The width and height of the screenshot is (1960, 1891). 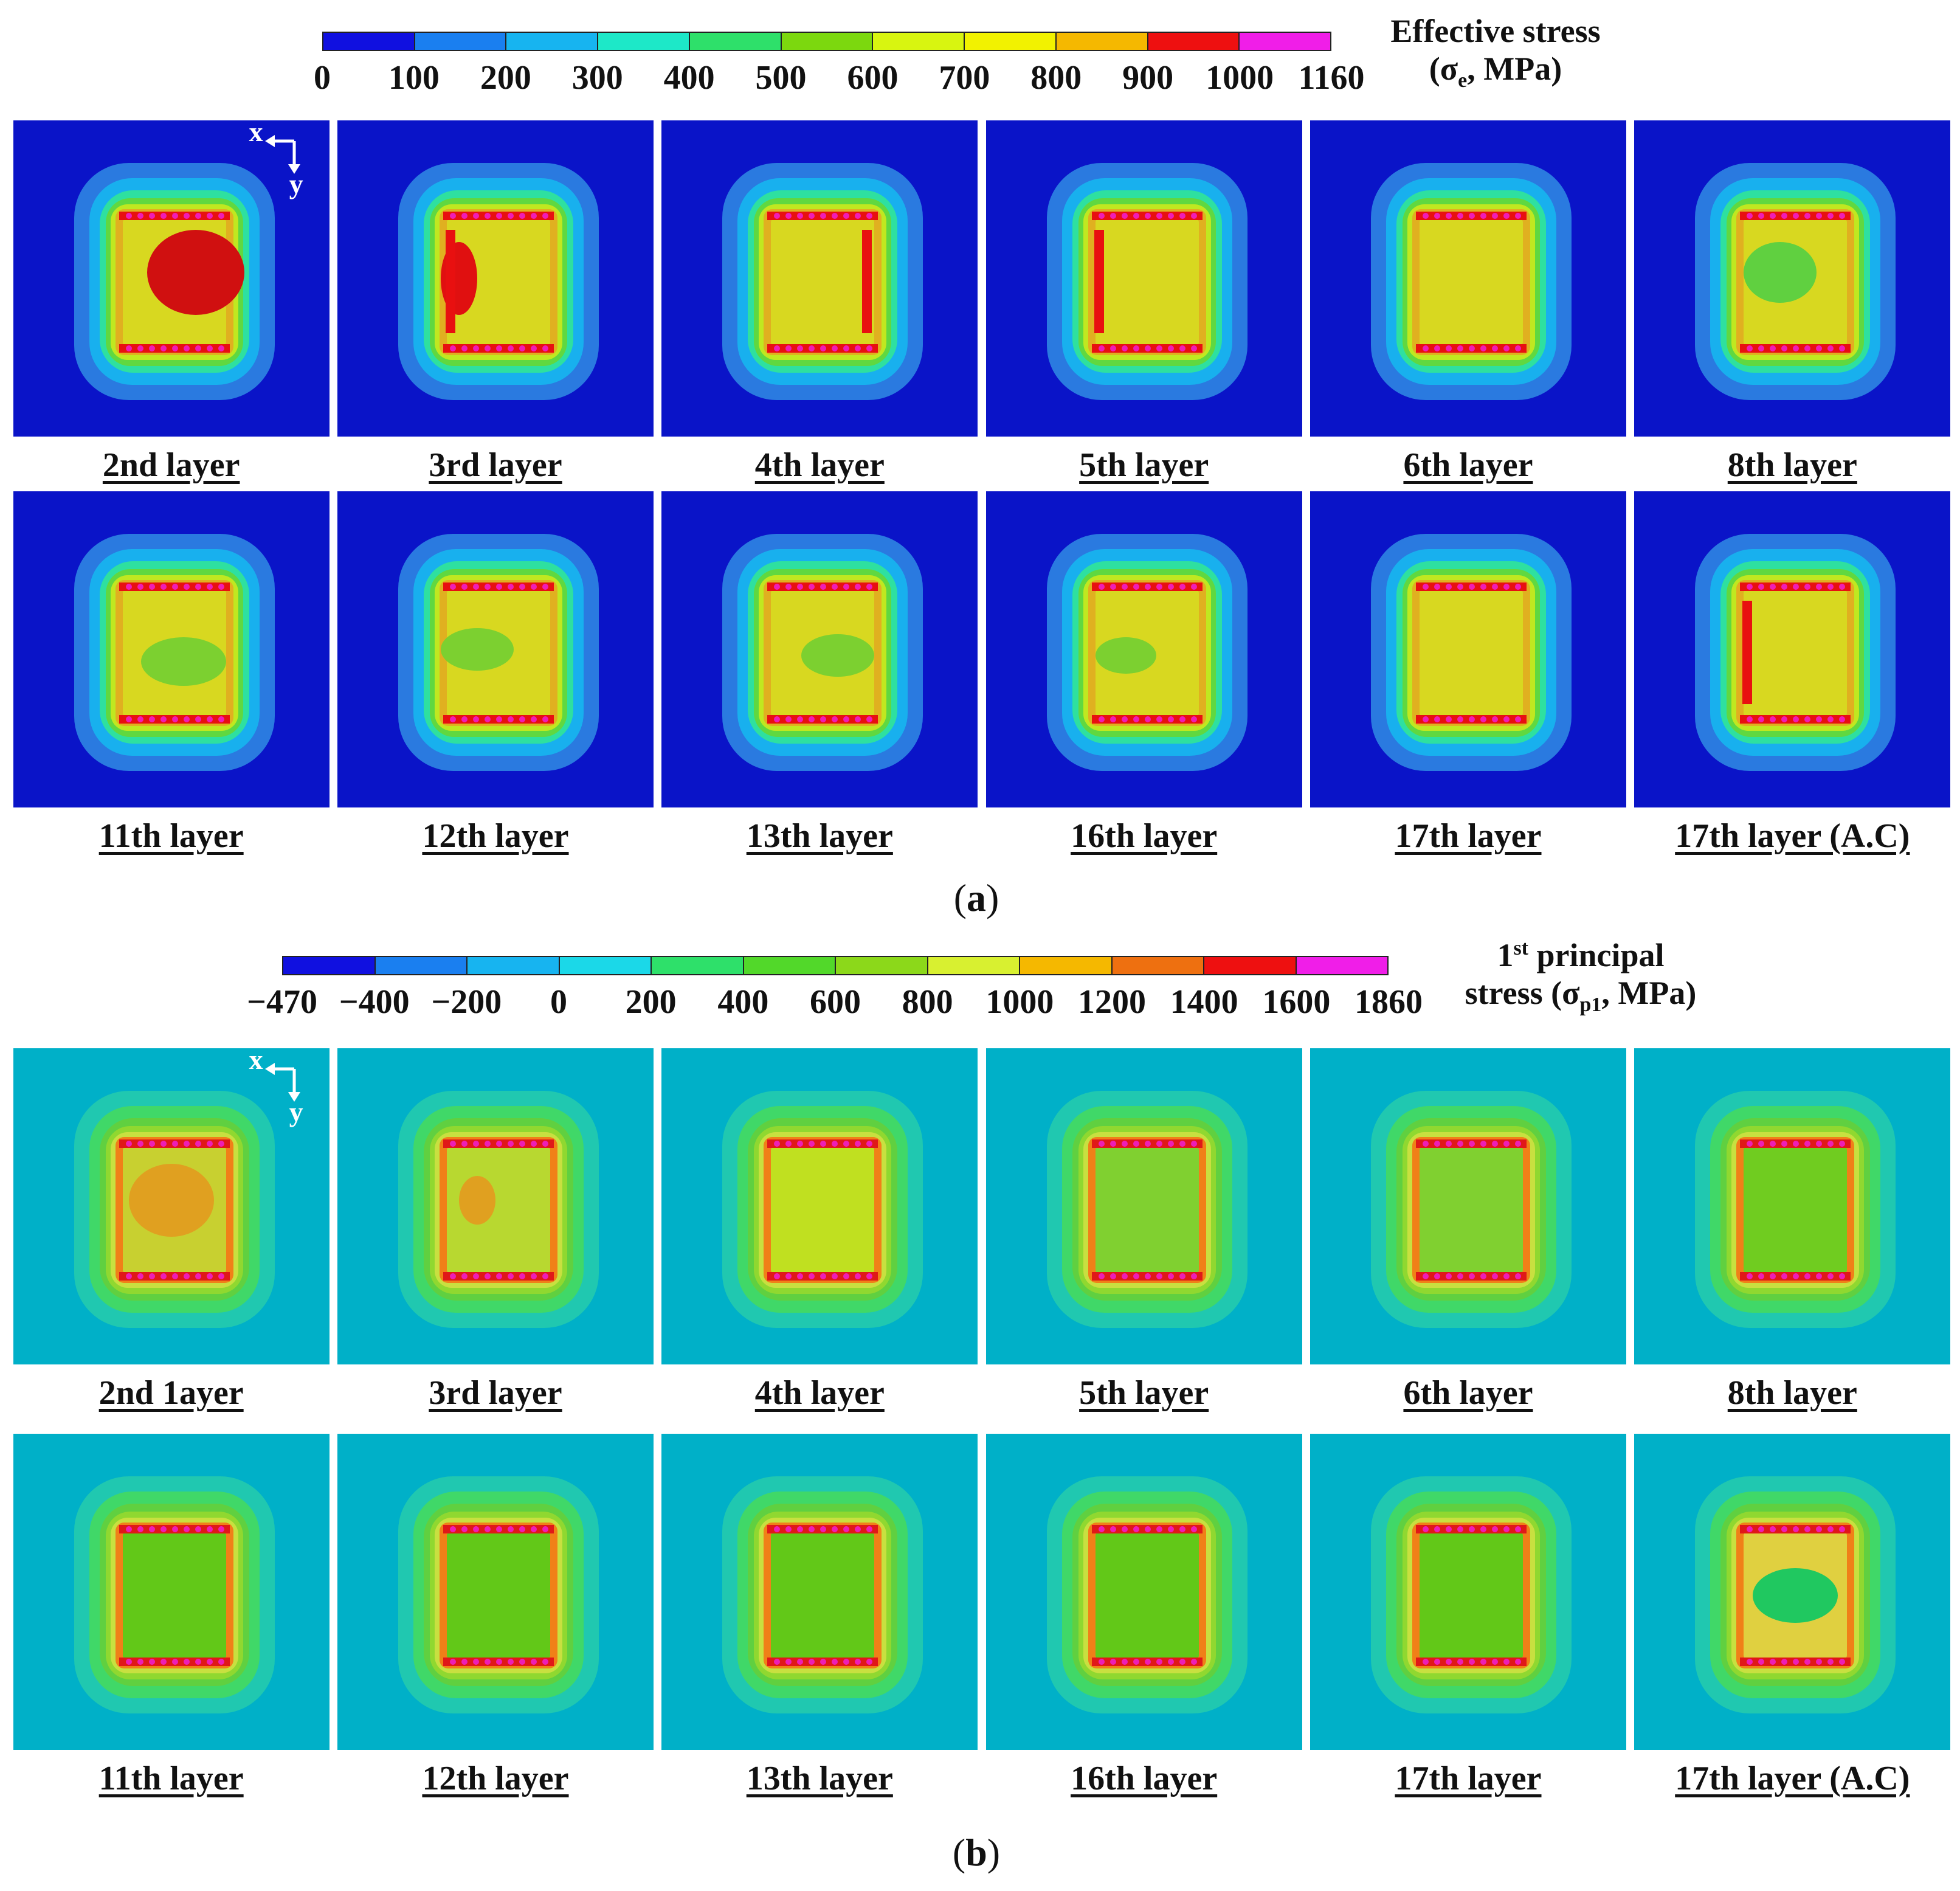 I want to click on colorbar-tick-label: −400, so click(x=374, y=1002).